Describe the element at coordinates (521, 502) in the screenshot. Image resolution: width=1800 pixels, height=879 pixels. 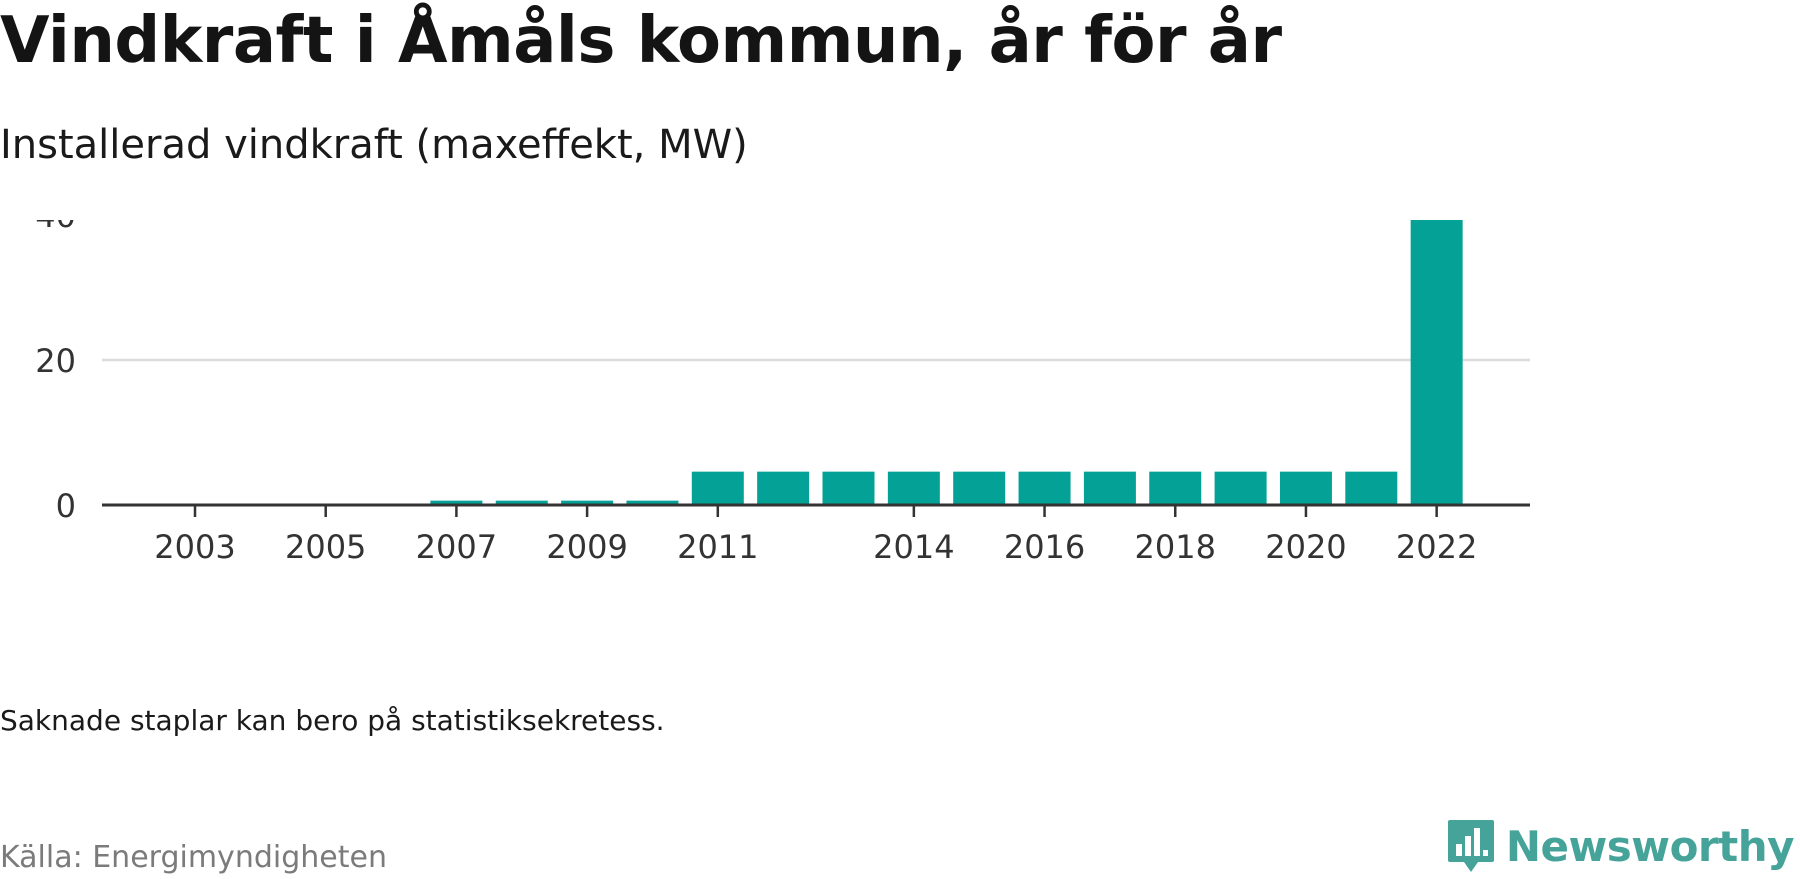
I see `bar-2008` at that location.